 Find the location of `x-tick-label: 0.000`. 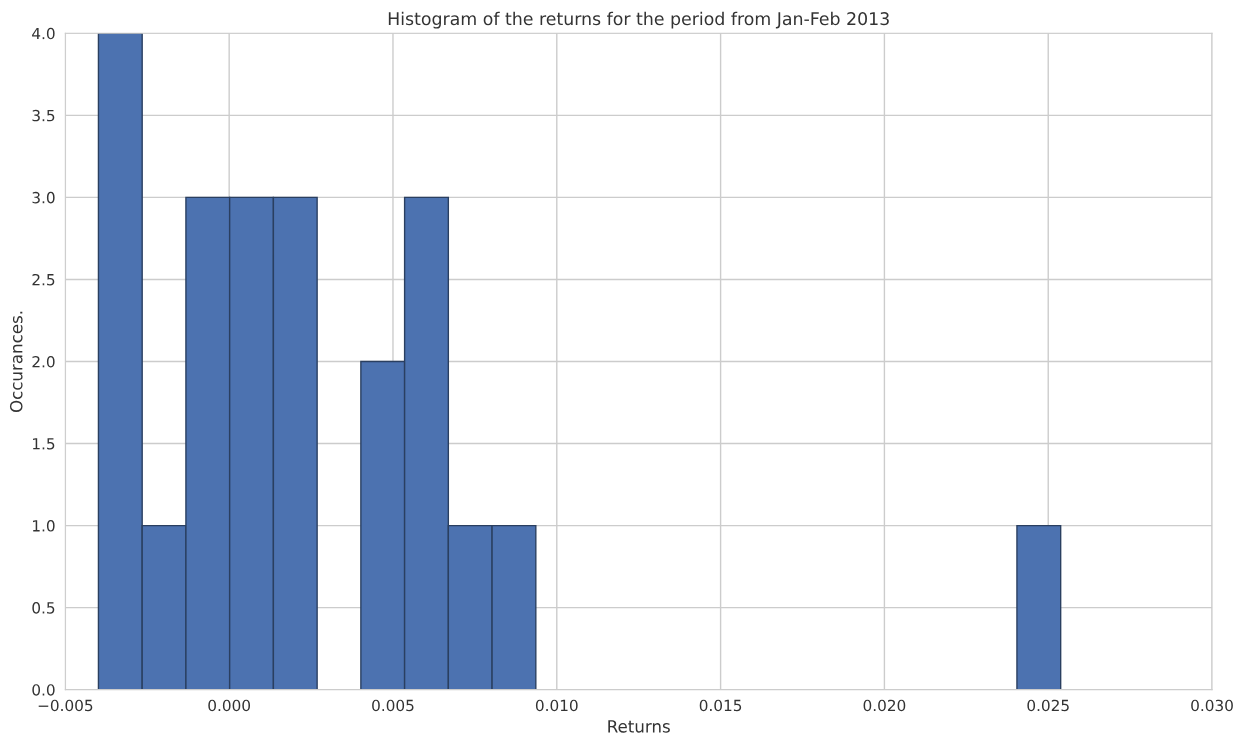

x-tick-label: 0.000 is located at coordinates (229, 705).